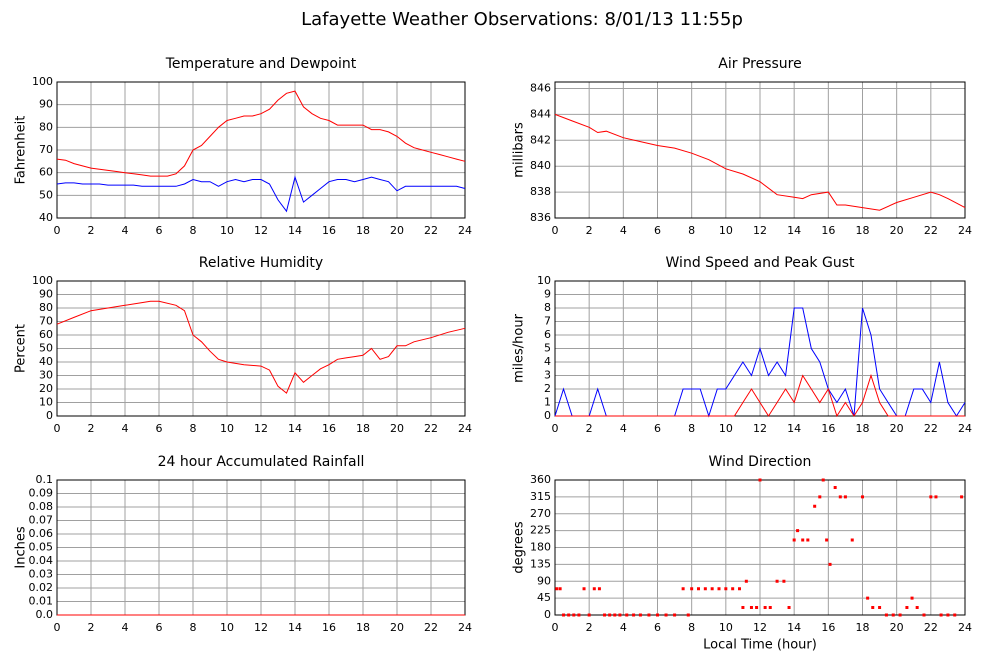 The width and height of the screenshot is (999, 659). What do you see at coordinates (544, 280) in the screenshot?
I see `y-tick-label: 10` at bounding box center [544, 280].